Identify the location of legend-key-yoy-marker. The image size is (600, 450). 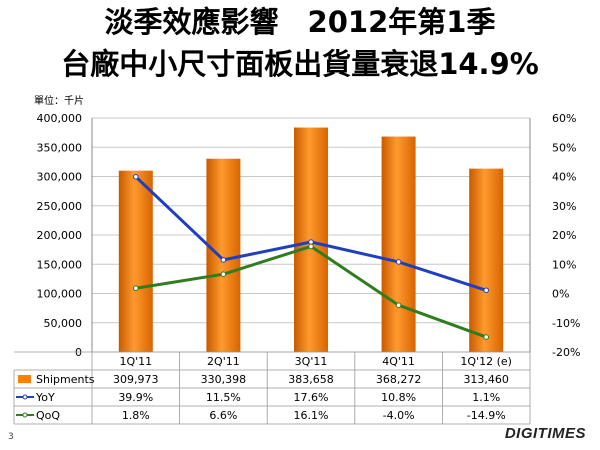
(25, 397).